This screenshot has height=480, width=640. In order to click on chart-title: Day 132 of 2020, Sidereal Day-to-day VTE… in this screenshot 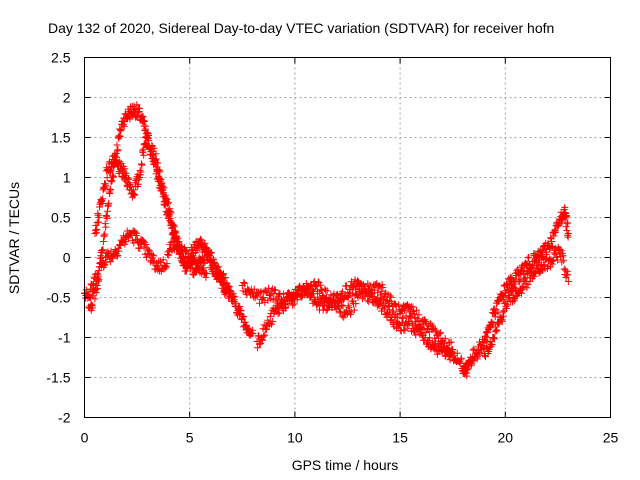, I will do `click(301, 28)`.